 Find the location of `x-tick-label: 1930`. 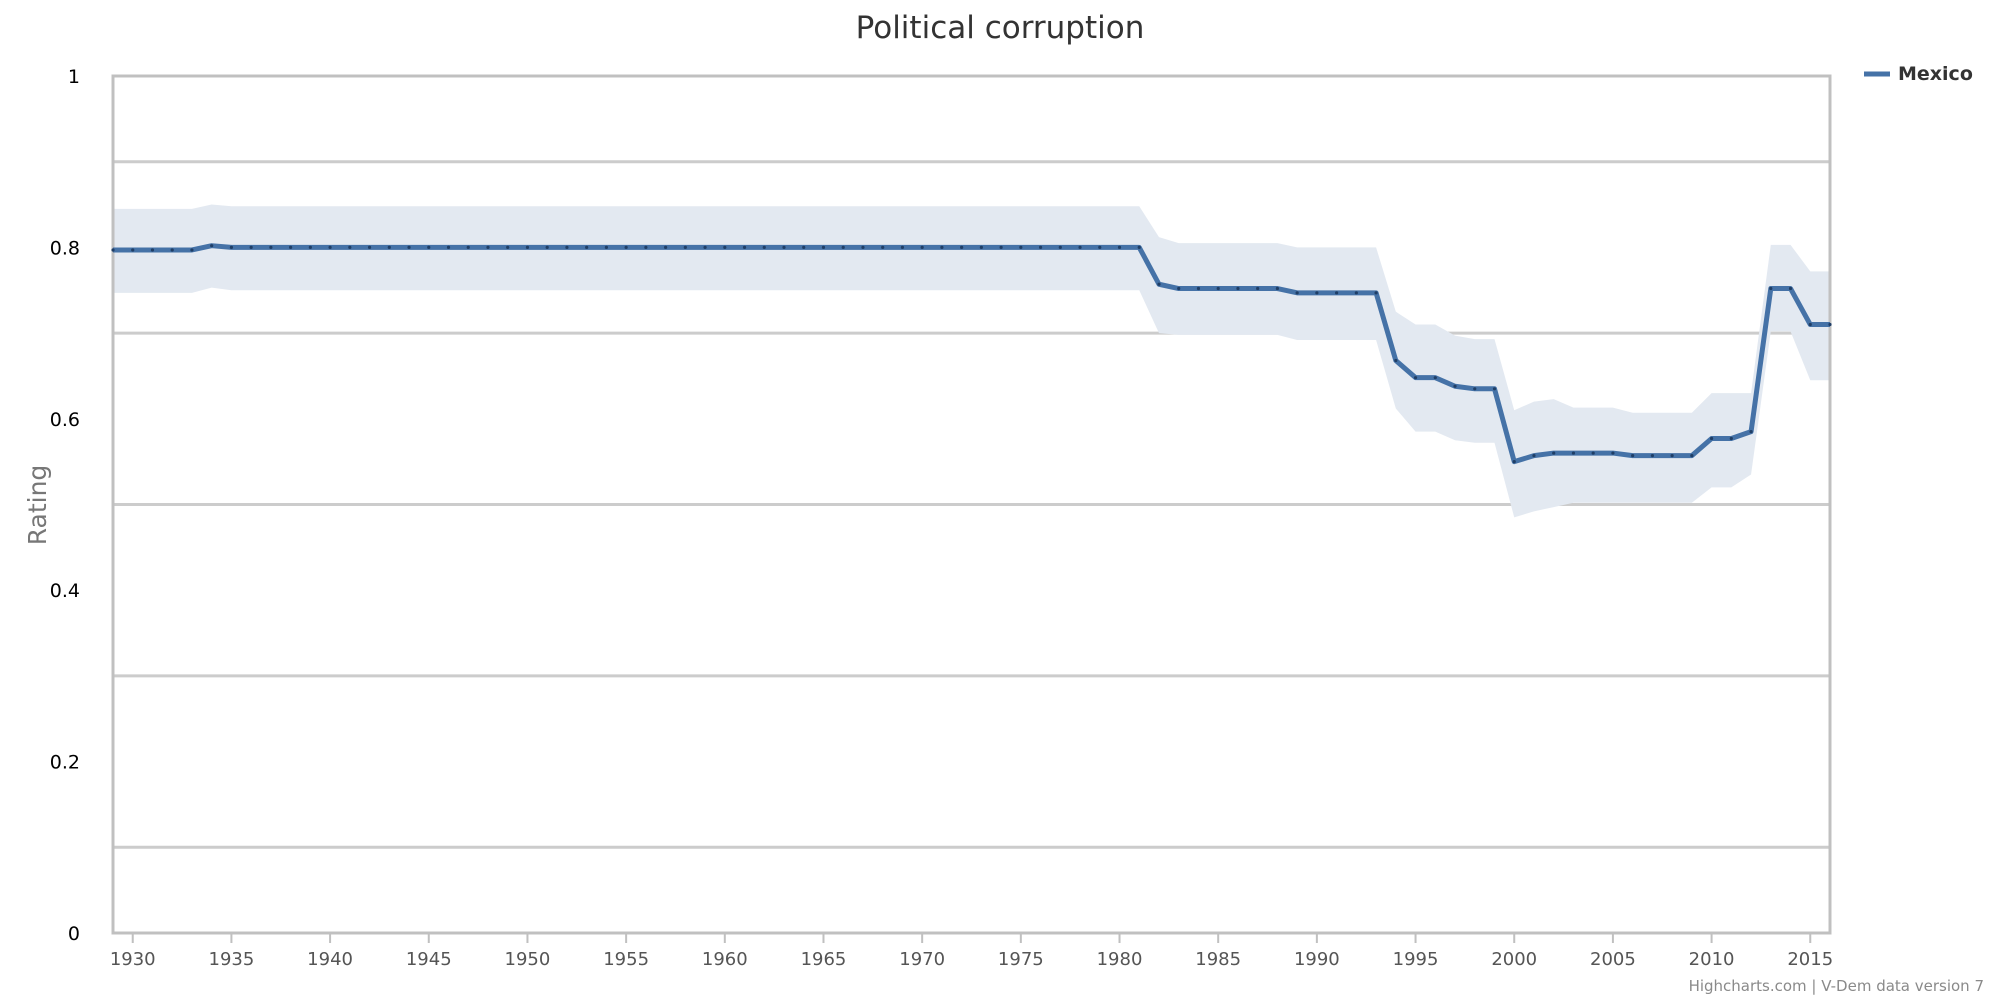

x-tick-label: 1930 is located at coordinates (133, 959).